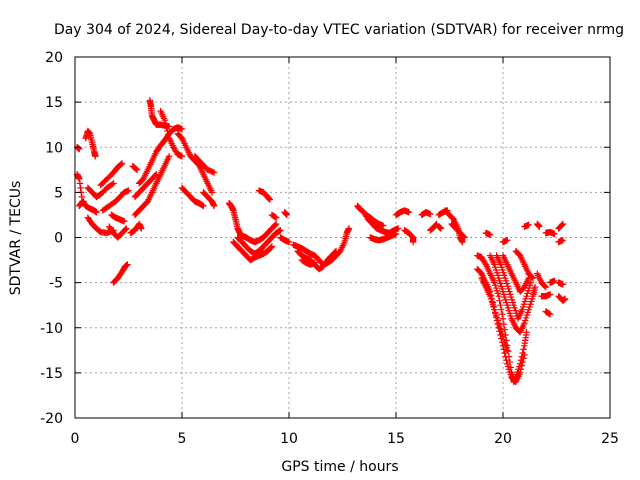  I want to click on y-tick-label: 5, so click(58, 193).